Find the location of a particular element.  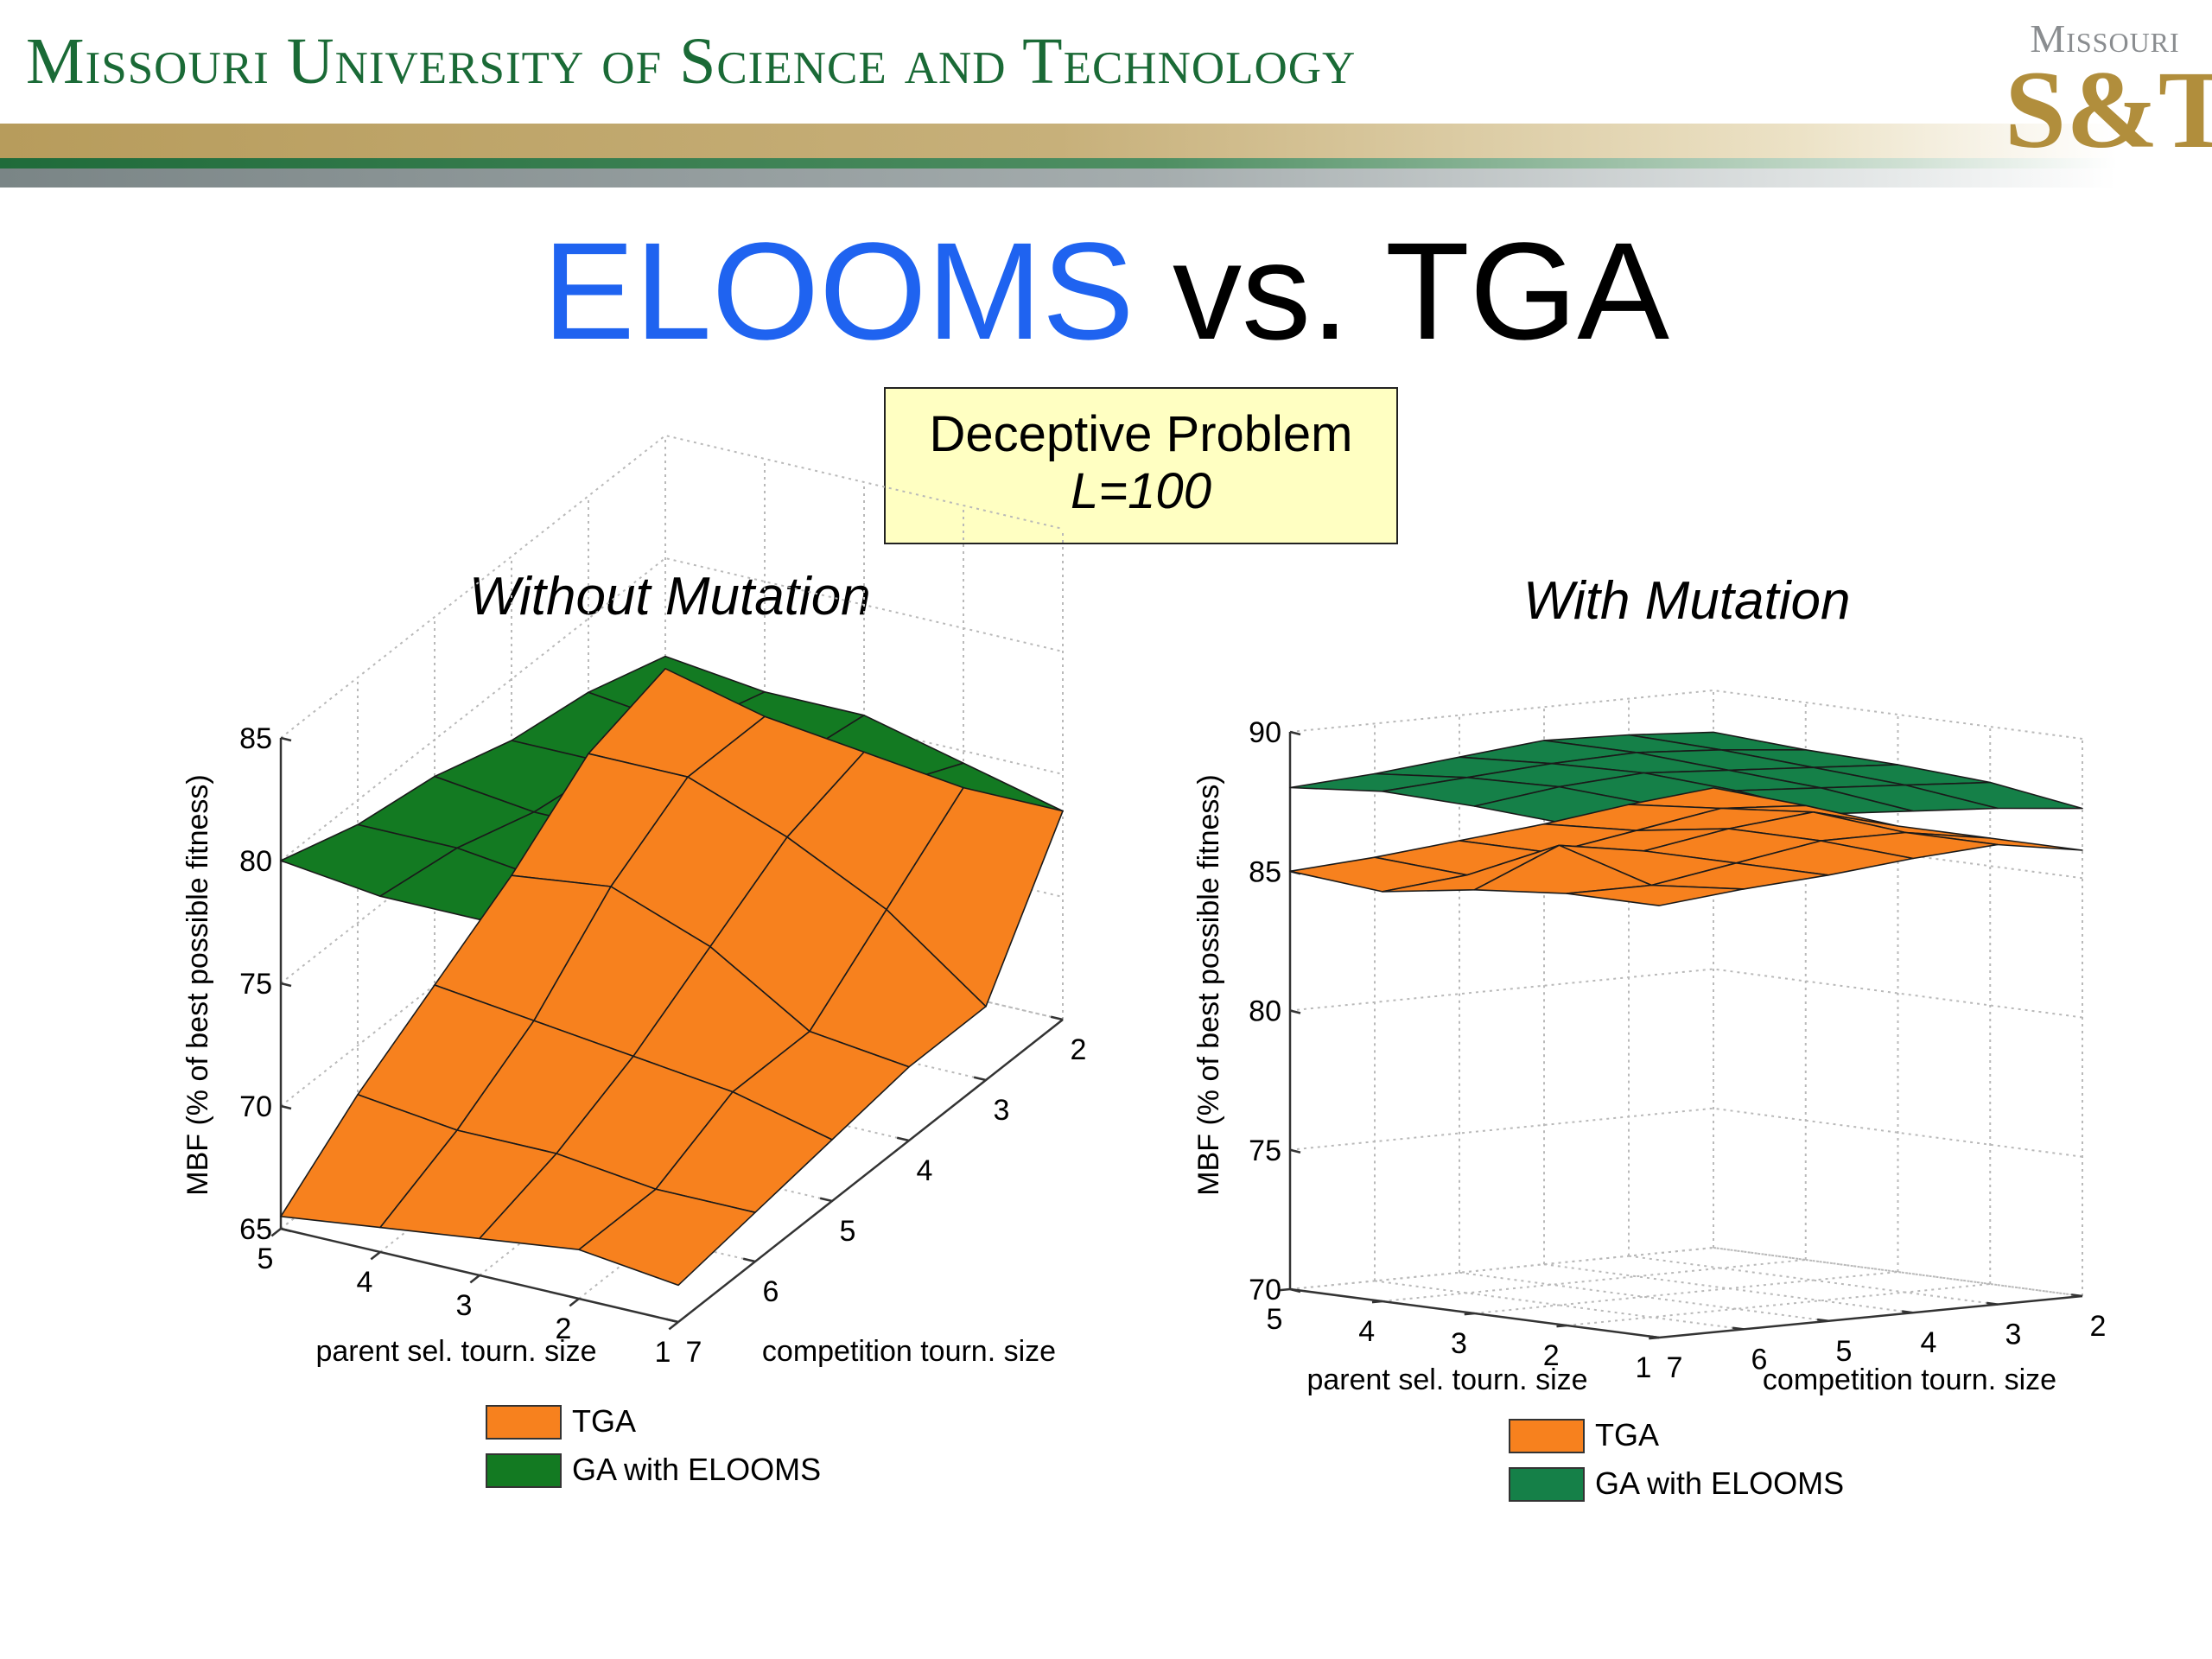

x-tick-label: 3 is located at coordinates (464, 1305).